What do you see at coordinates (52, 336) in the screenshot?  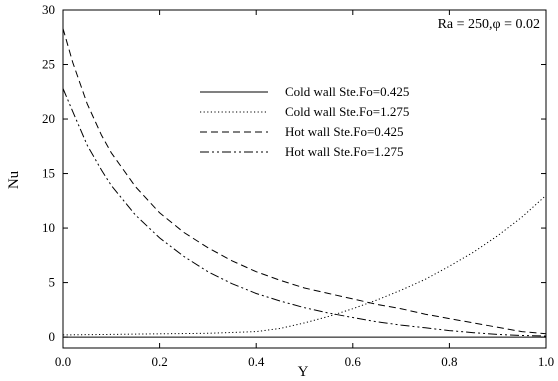 I see `y-tick-label: 0` at bounding box center [52, 336].